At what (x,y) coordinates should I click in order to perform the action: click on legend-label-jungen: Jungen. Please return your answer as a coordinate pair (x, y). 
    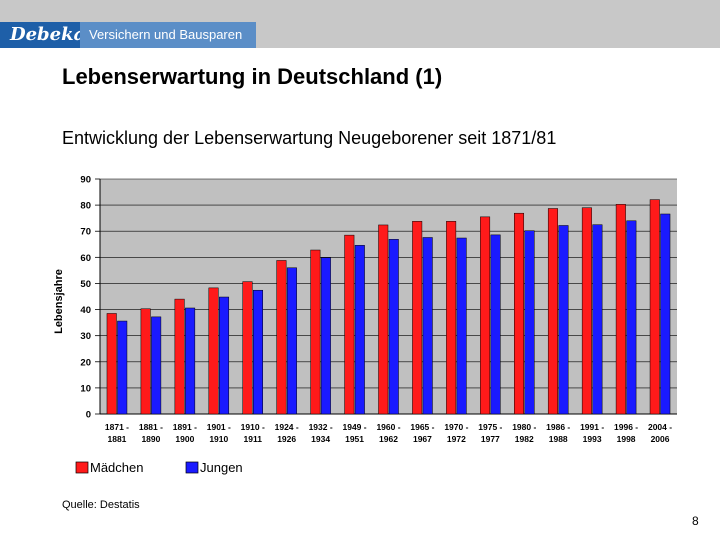
    Looking at the image, I should click on (221, 467).